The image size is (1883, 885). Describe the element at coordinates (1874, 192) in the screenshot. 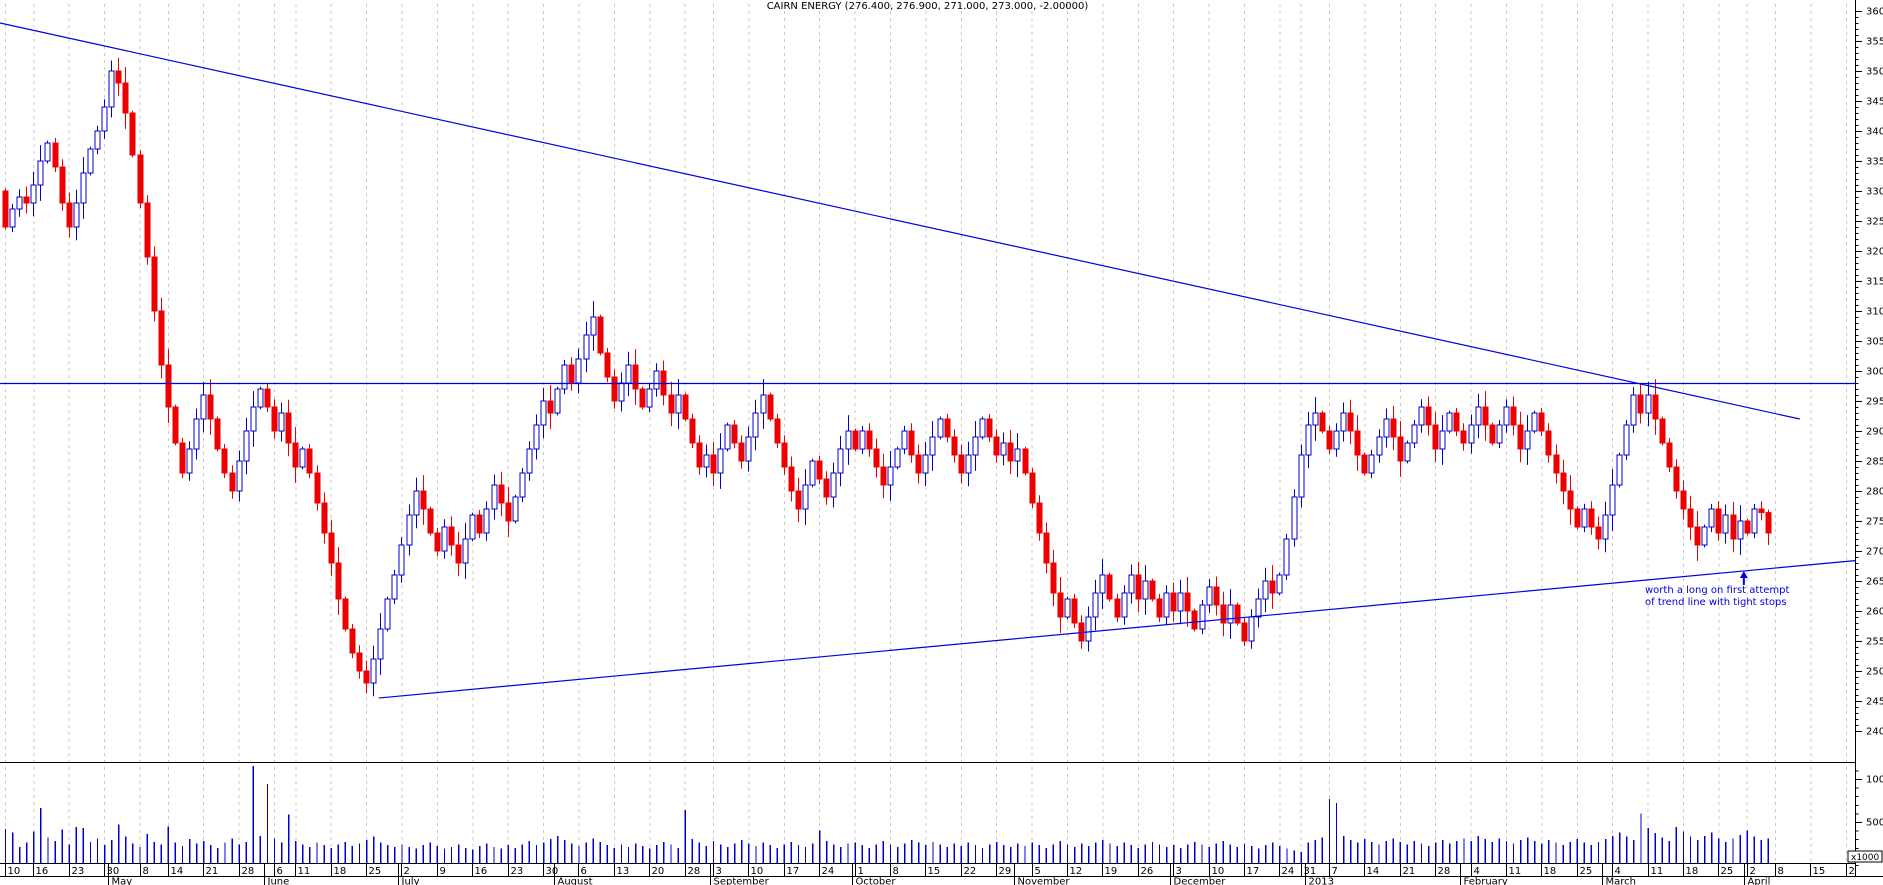

I see `price-axis-label: 330` at that location.